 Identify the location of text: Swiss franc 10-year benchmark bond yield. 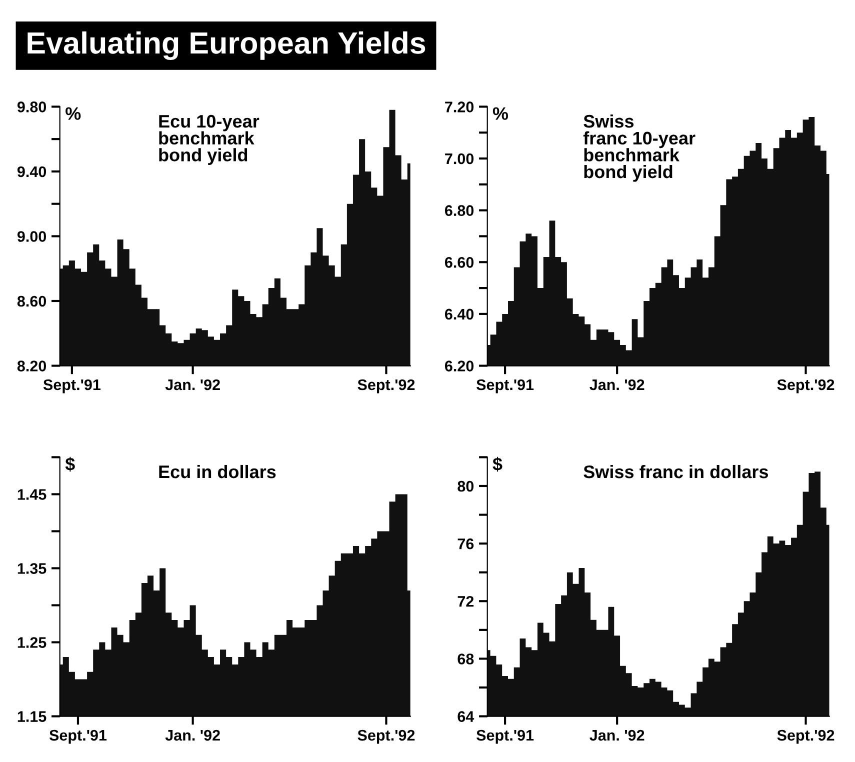
(639, 148).